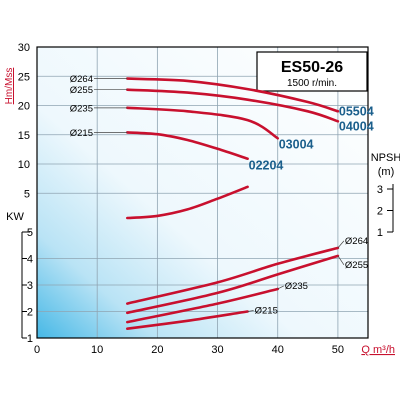  I want to click on title-box: ES50-26 1500 r/min., so click(312, 71).